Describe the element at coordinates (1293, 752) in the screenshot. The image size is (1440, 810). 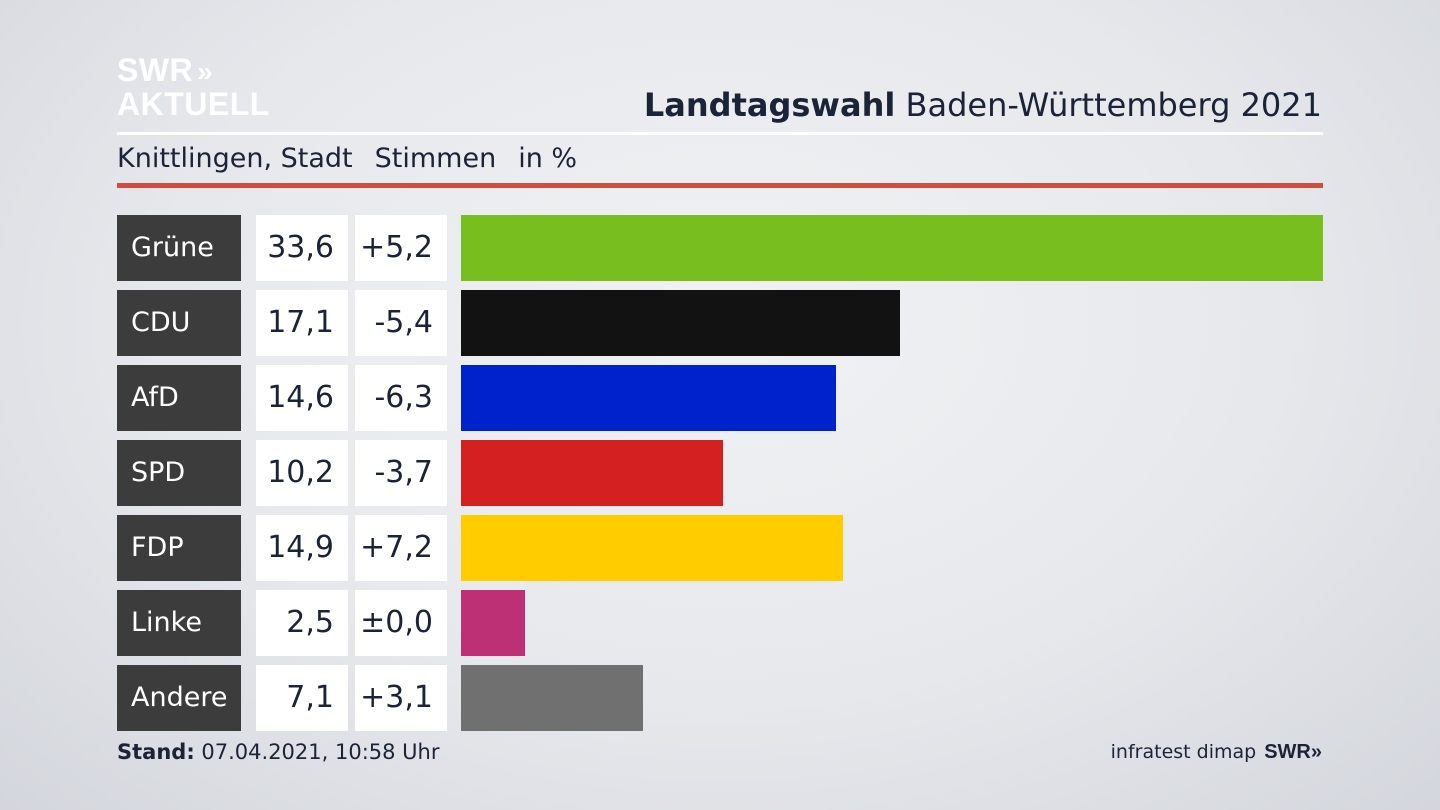
I see `swr-brand-logo: SWR»` at that location.